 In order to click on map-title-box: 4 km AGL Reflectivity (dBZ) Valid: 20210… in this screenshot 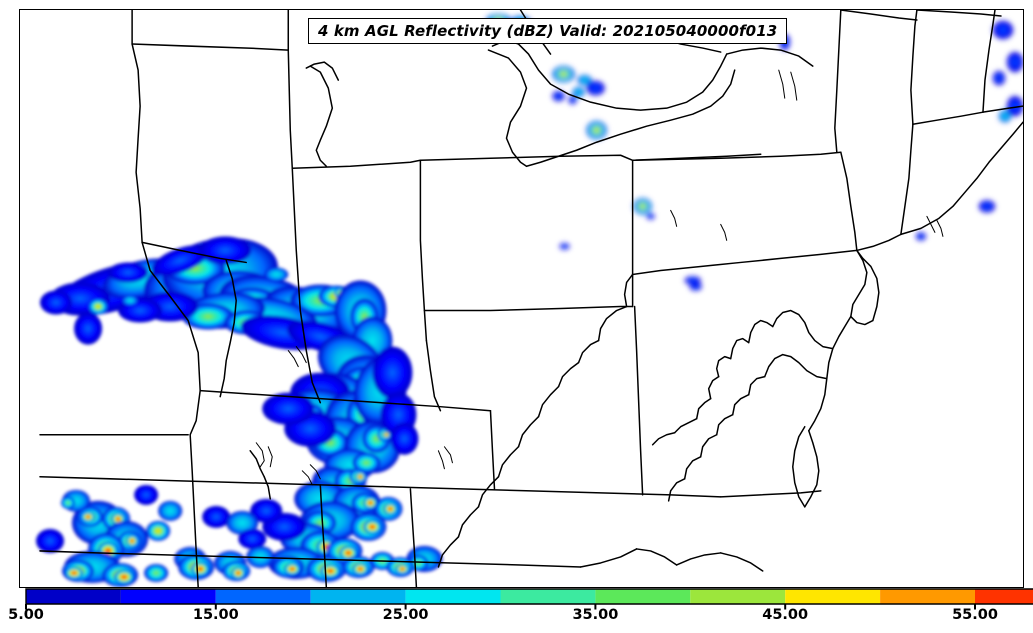, I will do `click(548, 31)`.